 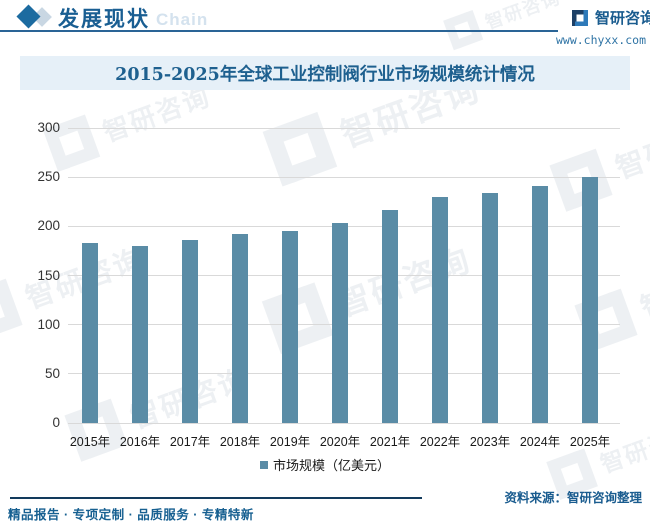 I want to click on x-axis-label: 2021年, so click(x=390, y=442).